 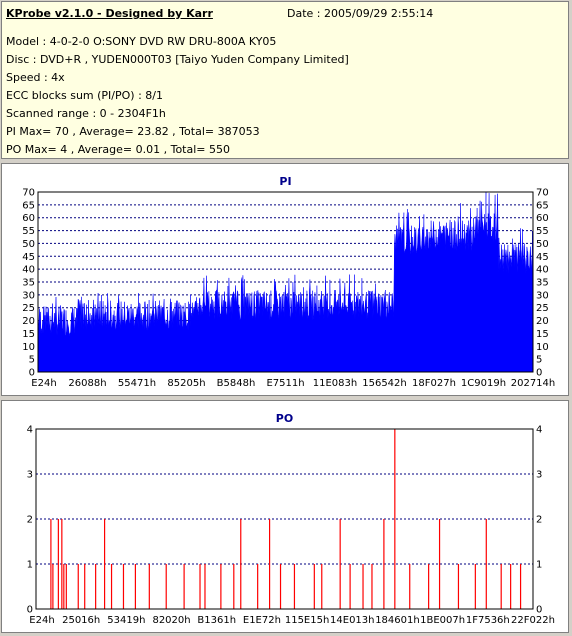 I want to click on y-tick-label-left: 50, so click(x=28, y=244).